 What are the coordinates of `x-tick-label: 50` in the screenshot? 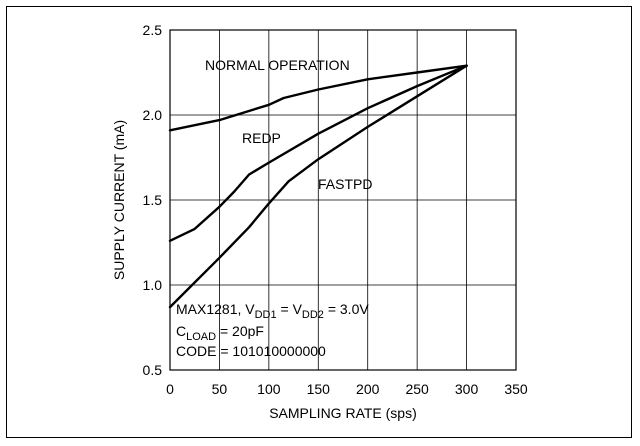 It's located at (220, 389).